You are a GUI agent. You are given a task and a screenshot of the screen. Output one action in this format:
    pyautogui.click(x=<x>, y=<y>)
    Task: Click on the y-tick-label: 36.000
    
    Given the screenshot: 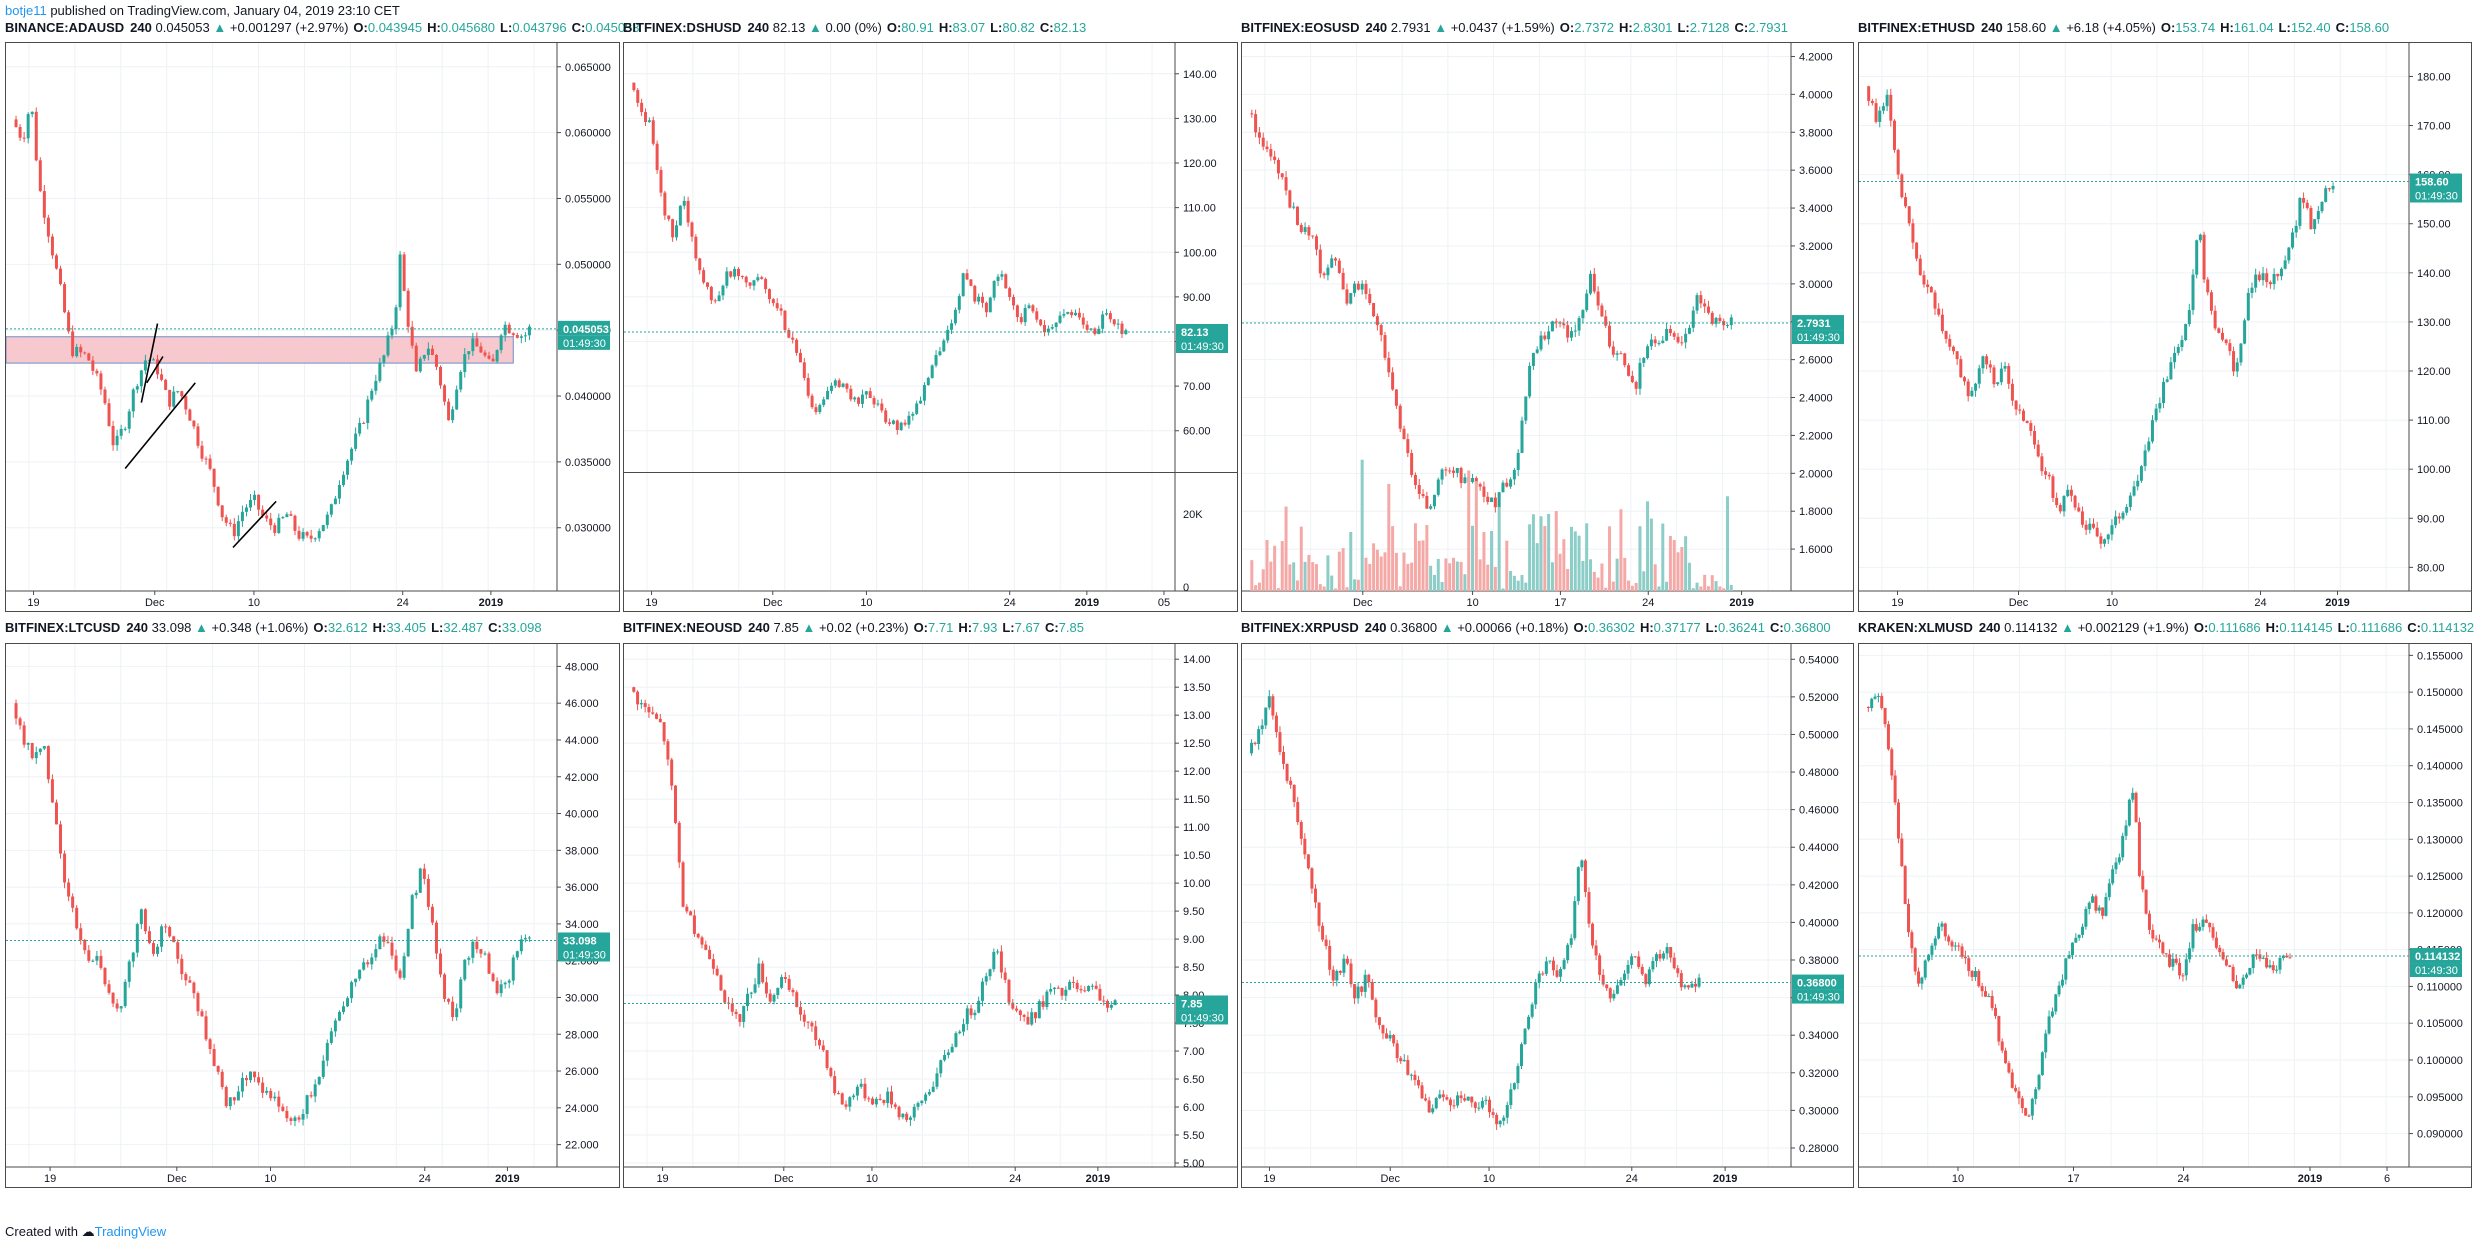 What is the action you would take?
    pyautogui.click(x=582, y=888)
    